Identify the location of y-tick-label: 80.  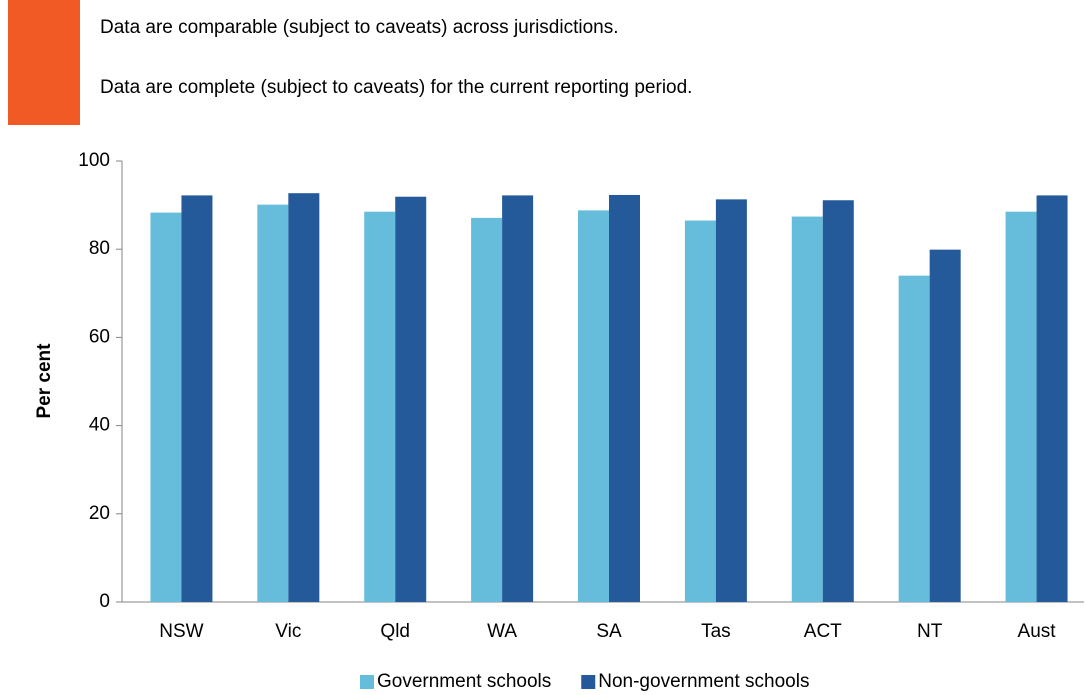
(99, 248).